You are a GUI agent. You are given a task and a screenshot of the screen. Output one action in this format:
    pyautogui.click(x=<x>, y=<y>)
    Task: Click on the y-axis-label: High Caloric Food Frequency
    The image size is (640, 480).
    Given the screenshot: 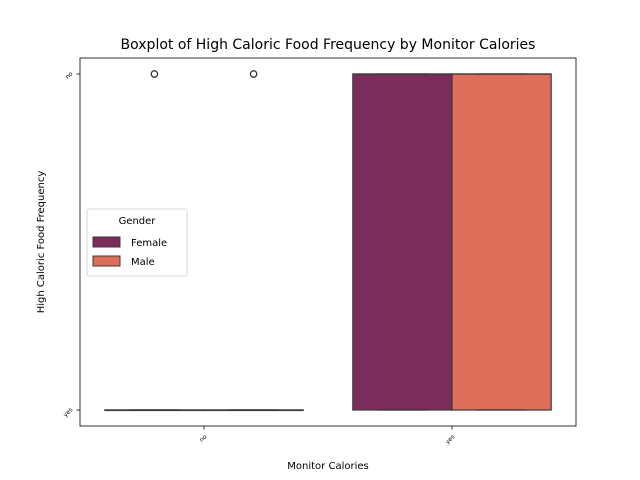 What is the action you would take?
    pyautogui.click(x=41, y=242)
    